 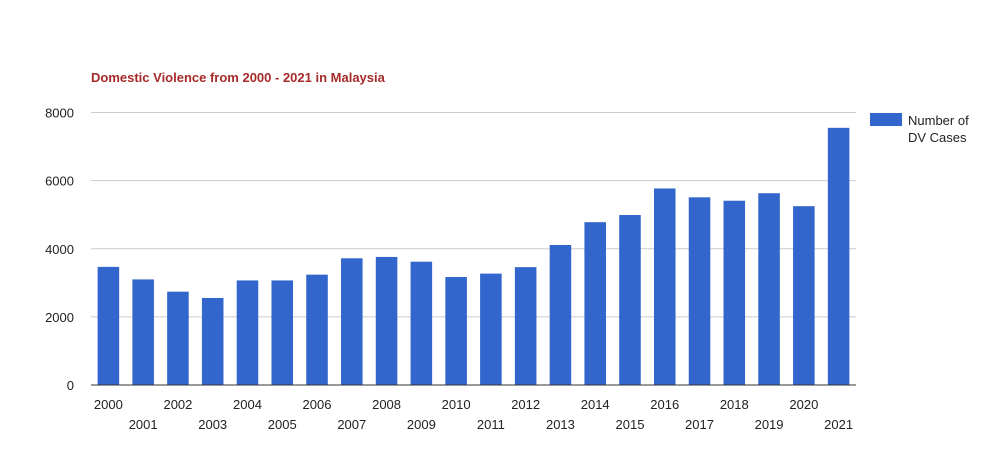 I want to click on bar-2014, so click(x=595, y=303).